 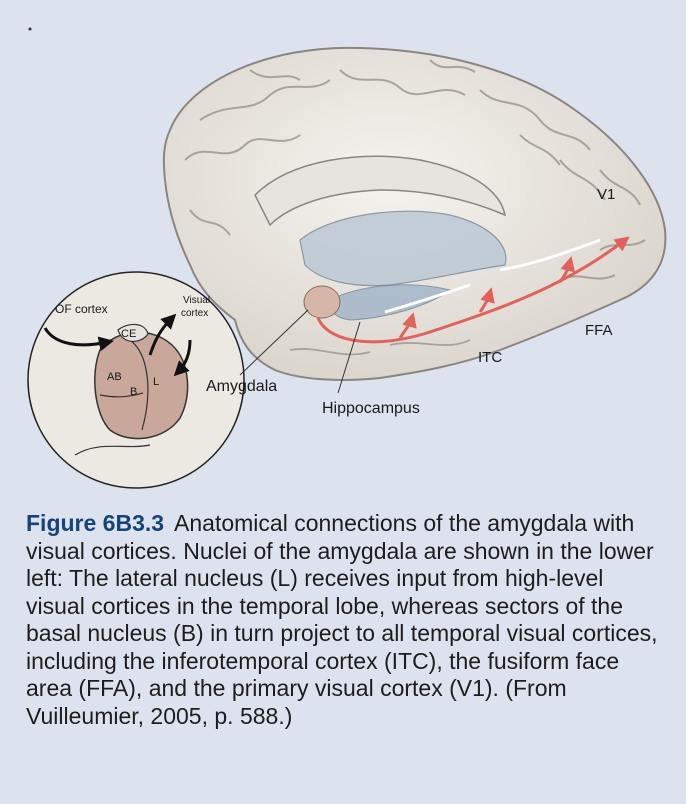 What do you see at coordinates (133, 392) in the screenshot?
I see `label-b: B` at bounding box center [133, 392].